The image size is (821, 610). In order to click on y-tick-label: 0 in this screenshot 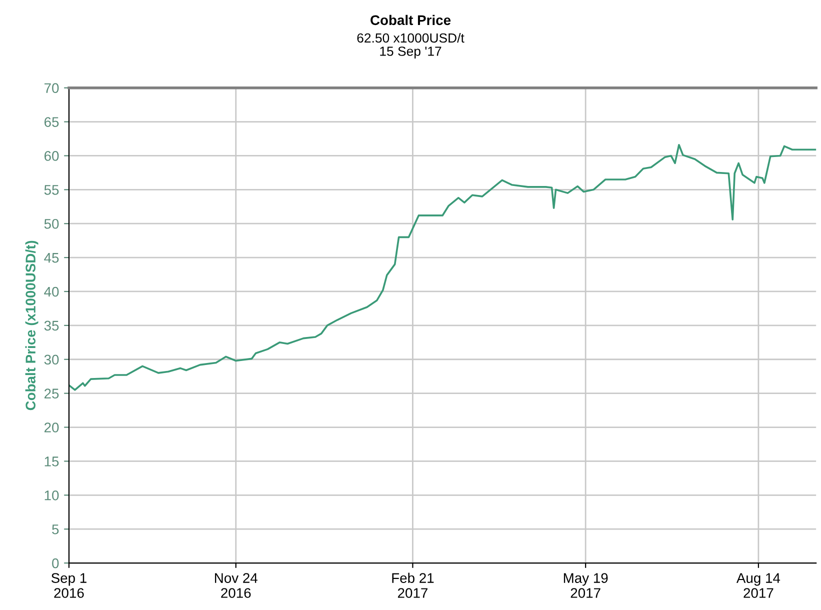, I will do `click(55, 563)`.